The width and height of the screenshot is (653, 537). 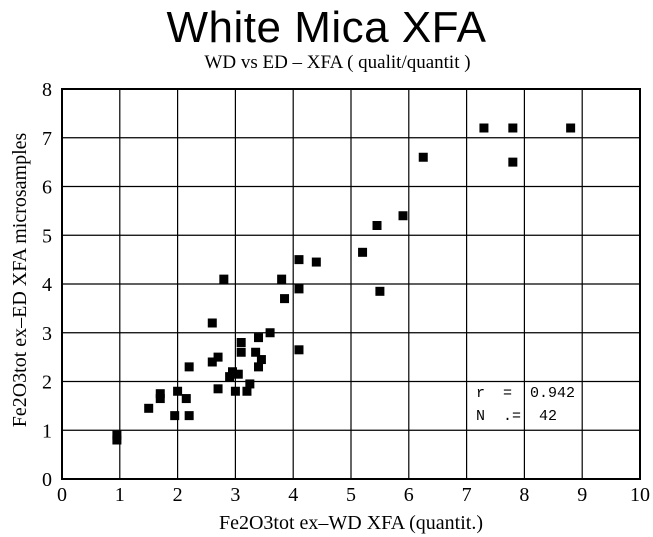 What do you see at coordinates (47, 188) in the screenshot?
I see `y-tick-label: 6` at bounding box center [47, 188].